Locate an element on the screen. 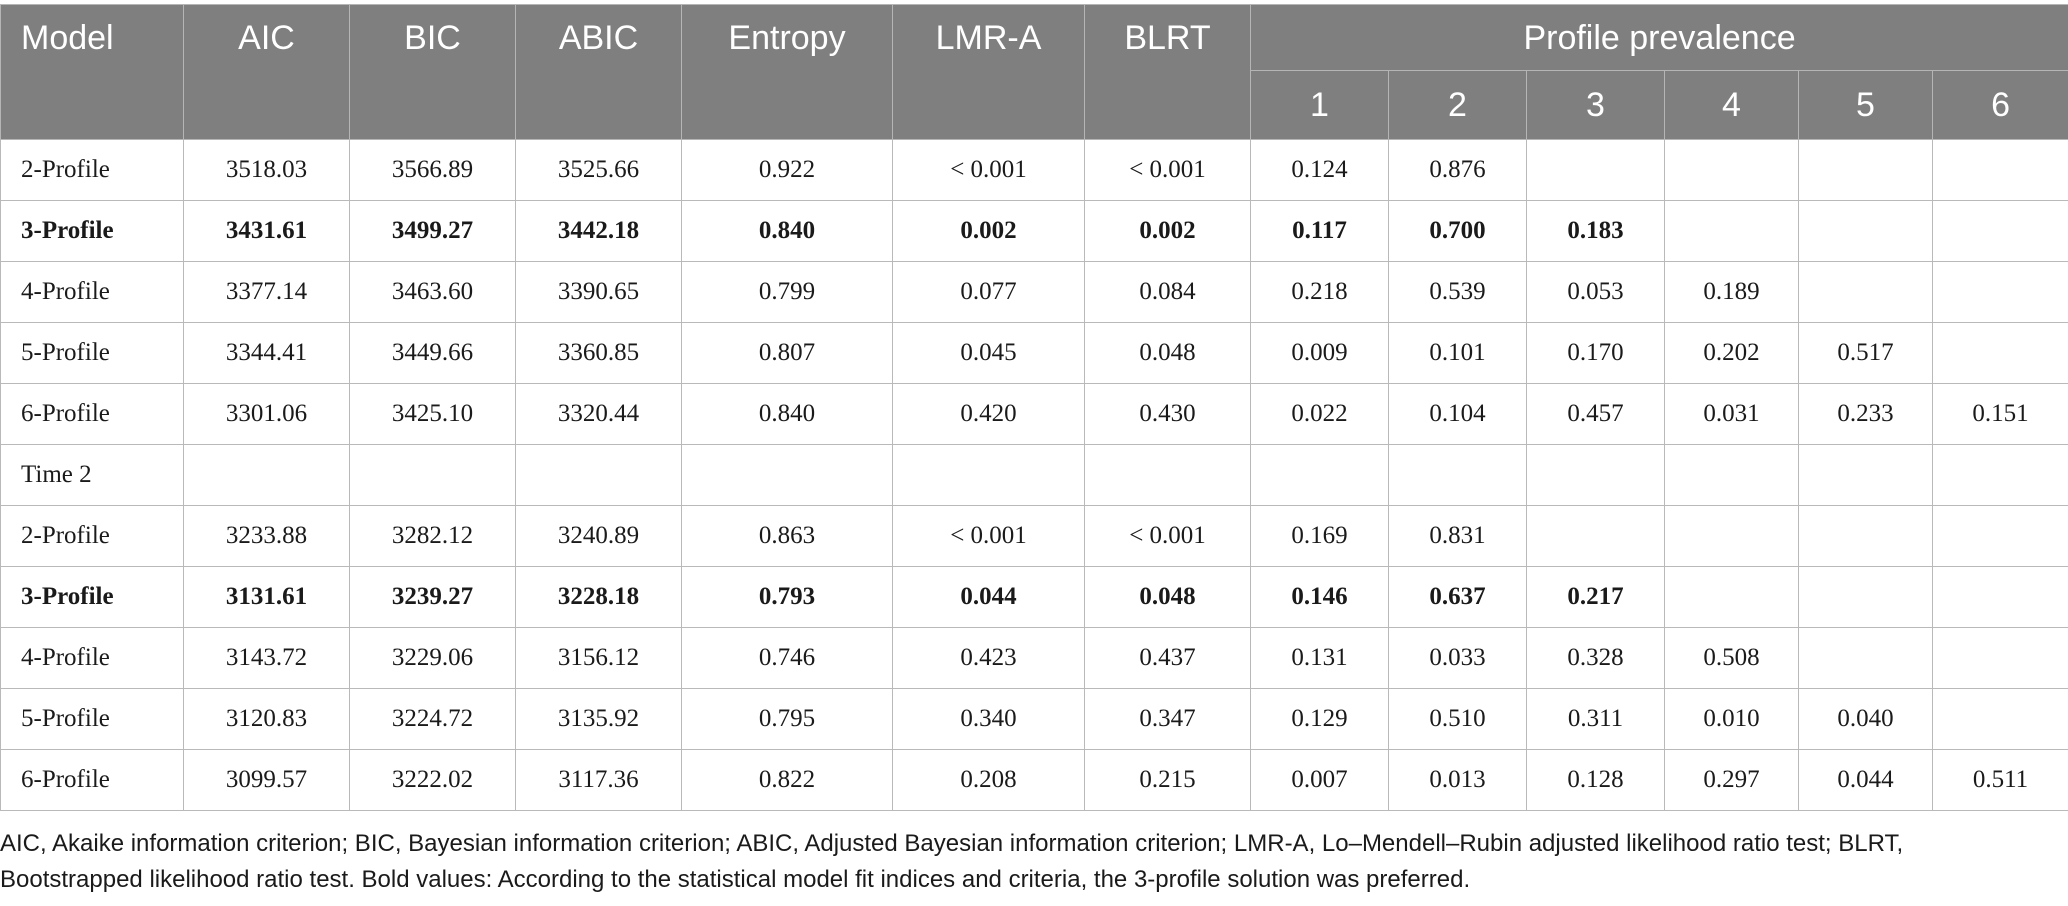 The width and height of the screenshot is (2068, 906). value-cell: 0.077 is located at coordinates (988, 292).